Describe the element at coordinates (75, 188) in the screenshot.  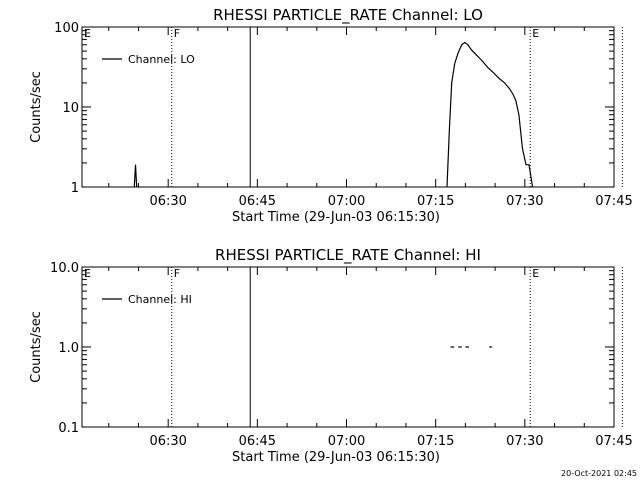
I see `y-tick-label: 1` at that location.